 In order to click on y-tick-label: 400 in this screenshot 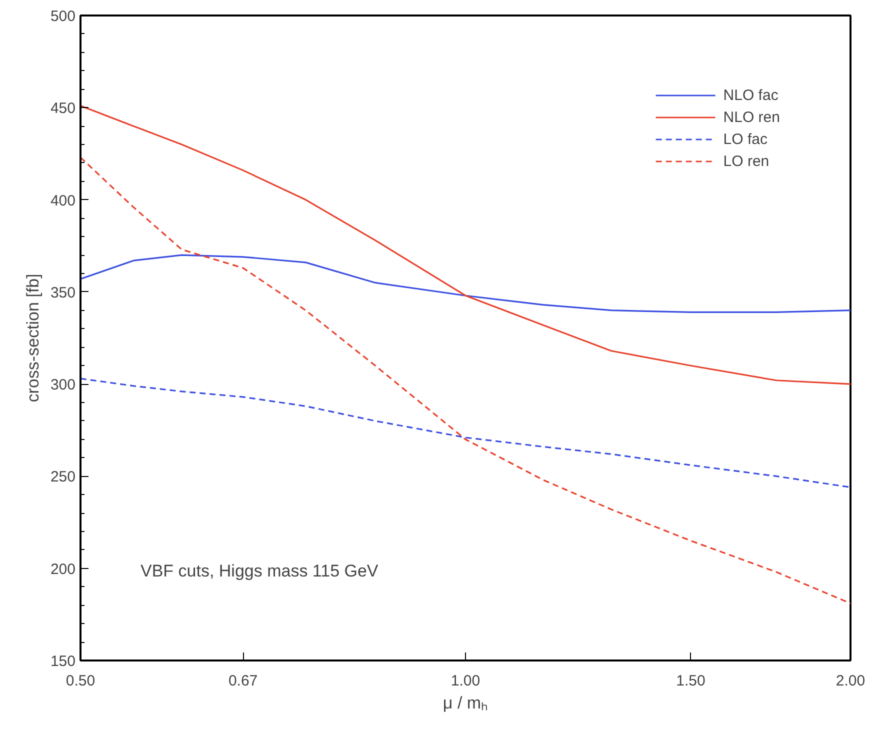, I will do `click(63, 201)`.